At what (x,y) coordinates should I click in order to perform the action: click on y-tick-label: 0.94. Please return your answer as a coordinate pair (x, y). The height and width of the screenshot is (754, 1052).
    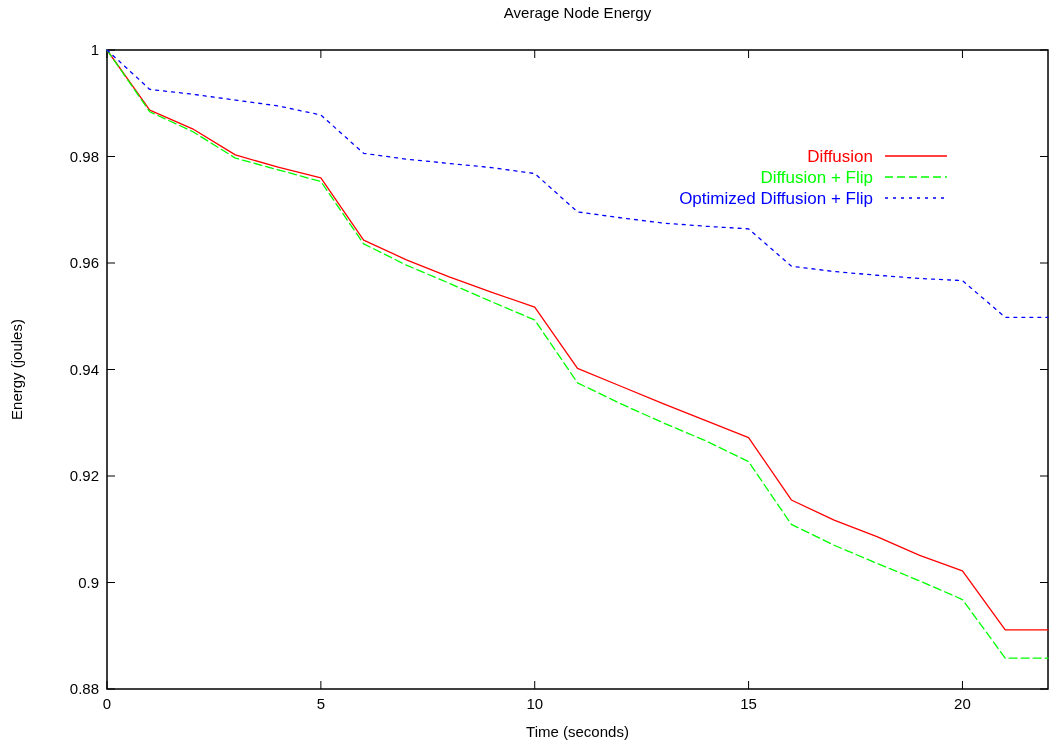
    Looking at the image, I should click on (84, 369).